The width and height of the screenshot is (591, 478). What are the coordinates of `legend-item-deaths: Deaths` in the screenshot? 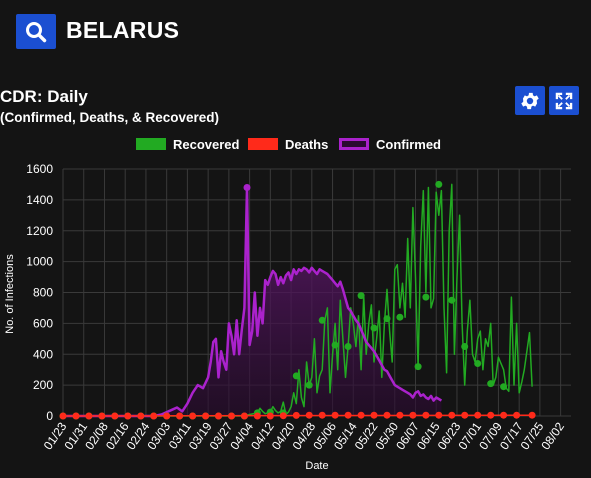 It's located at (288, 144).